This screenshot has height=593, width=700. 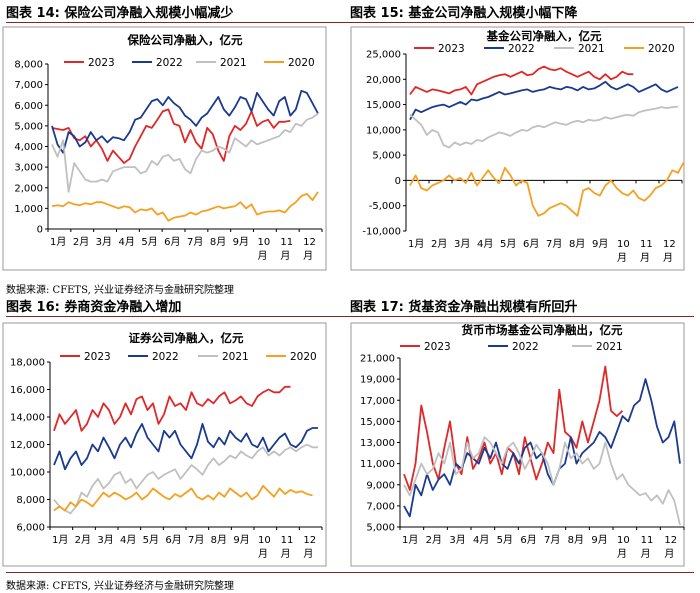 What do you see at coordinates (377, 401) in the screenshot?
I see `y-tick-label: 17,000` at bounding box center [377, 401].